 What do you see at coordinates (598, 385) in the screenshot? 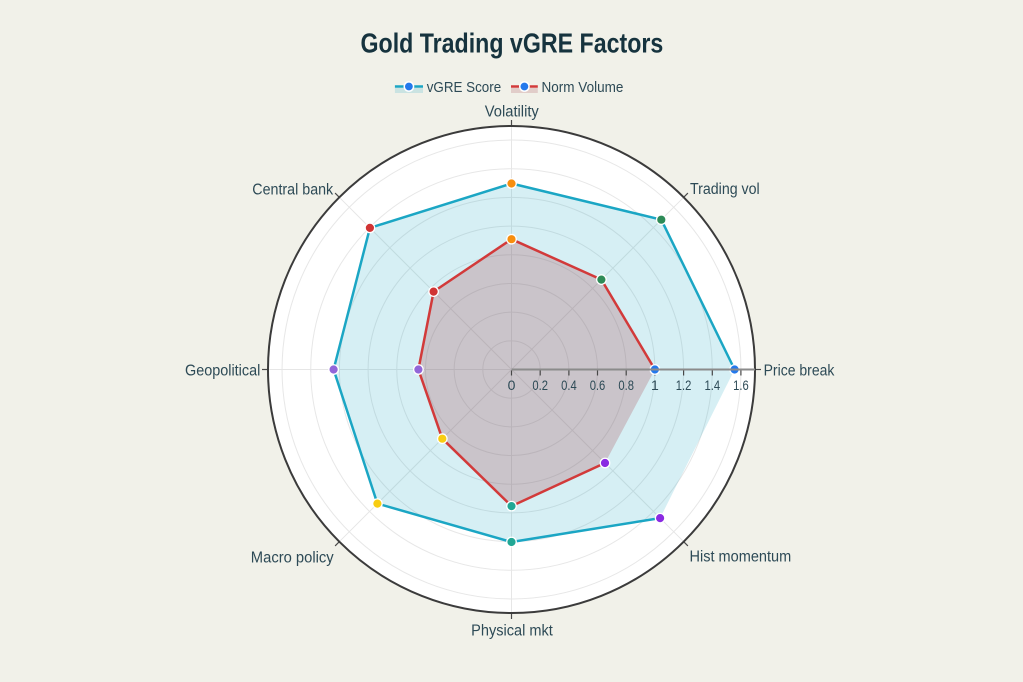
I see `svg-text: 0.6` at bounding box center [598, 385].